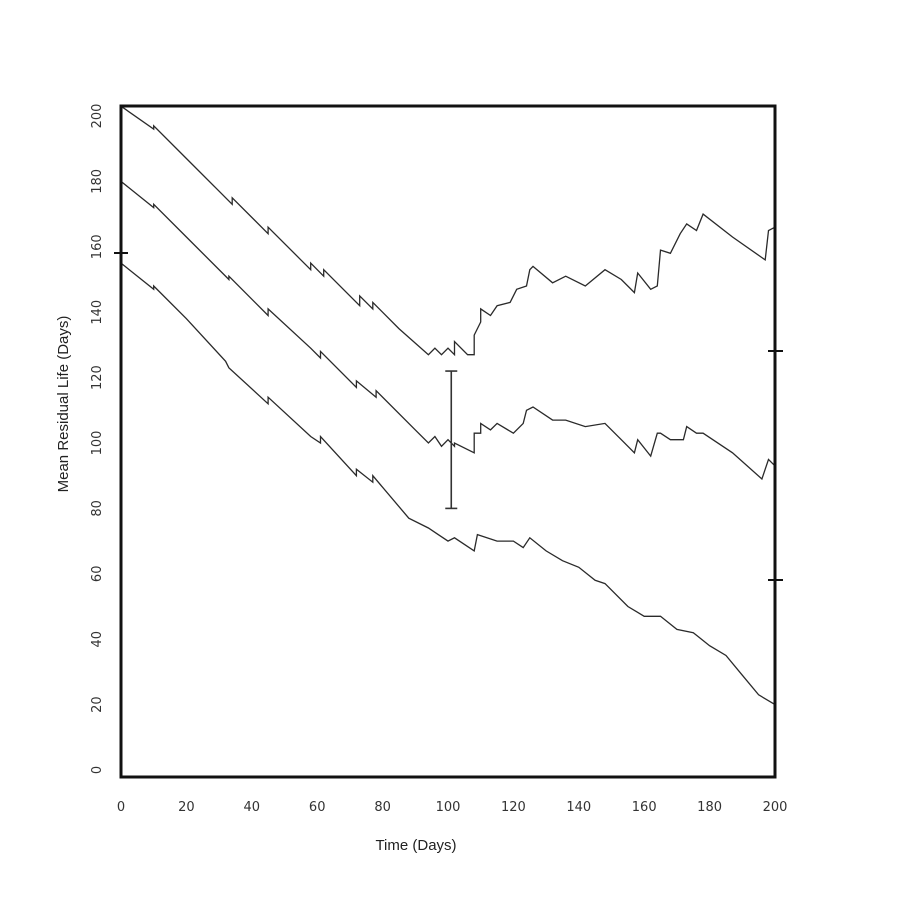 This screenshot has height=908, width=899. Describe the element at coordinates (451, 440) in the screenshot. I see `error-bar` at that location.